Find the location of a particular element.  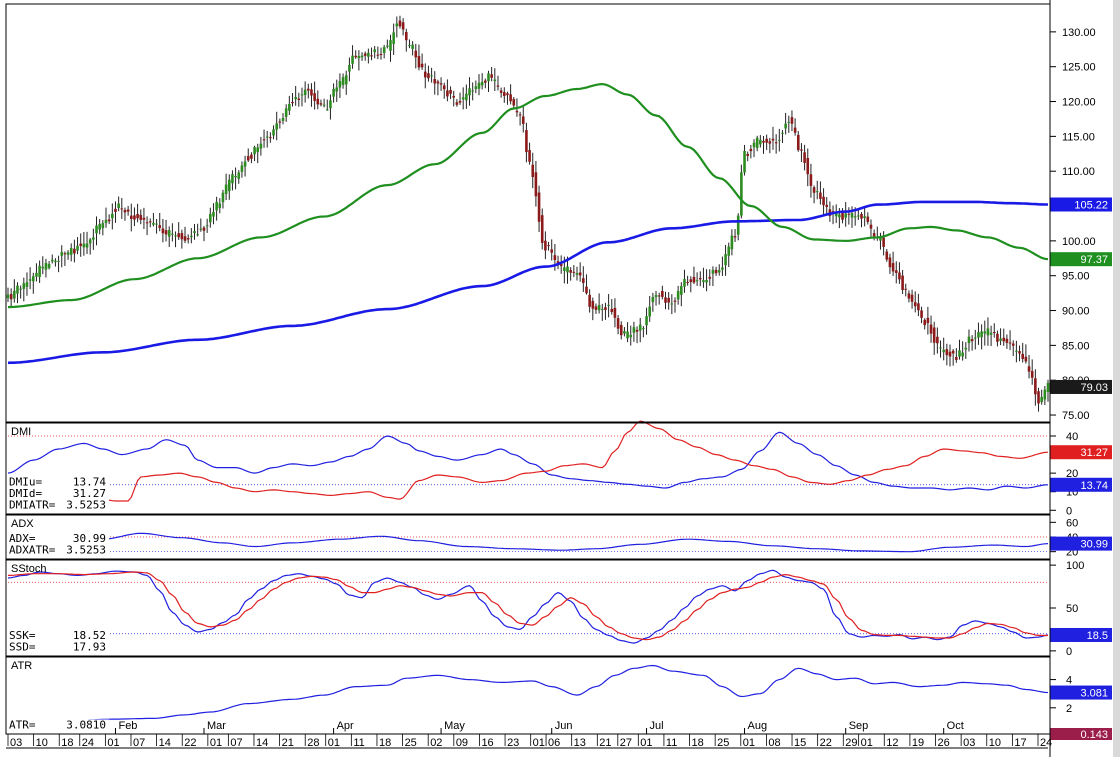

day-label: 07 is located at coordinates (139, 743).